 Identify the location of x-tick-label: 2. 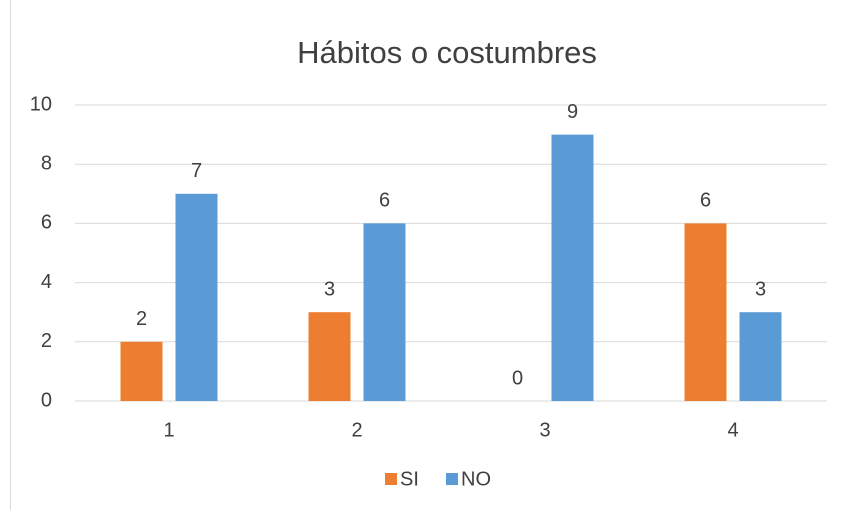
(356, 430).